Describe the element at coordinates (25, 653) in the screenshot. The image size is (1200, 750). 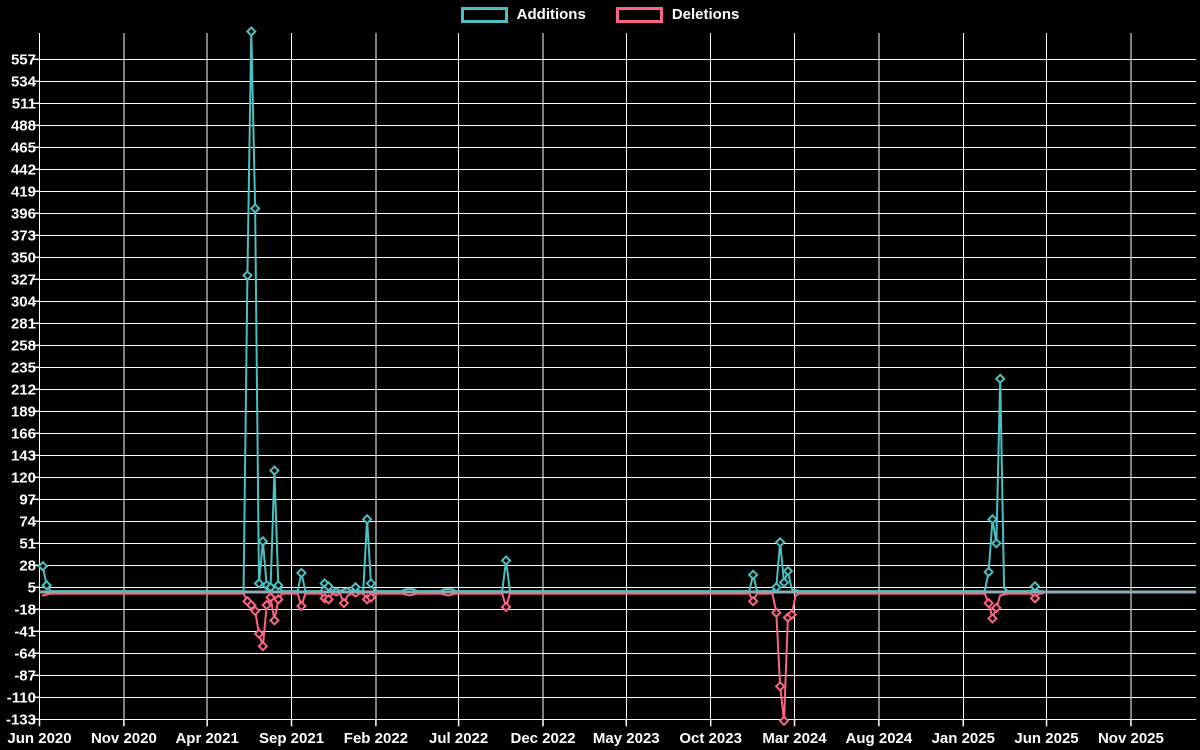
I see `y-axis-tick-label: -64` at that location.